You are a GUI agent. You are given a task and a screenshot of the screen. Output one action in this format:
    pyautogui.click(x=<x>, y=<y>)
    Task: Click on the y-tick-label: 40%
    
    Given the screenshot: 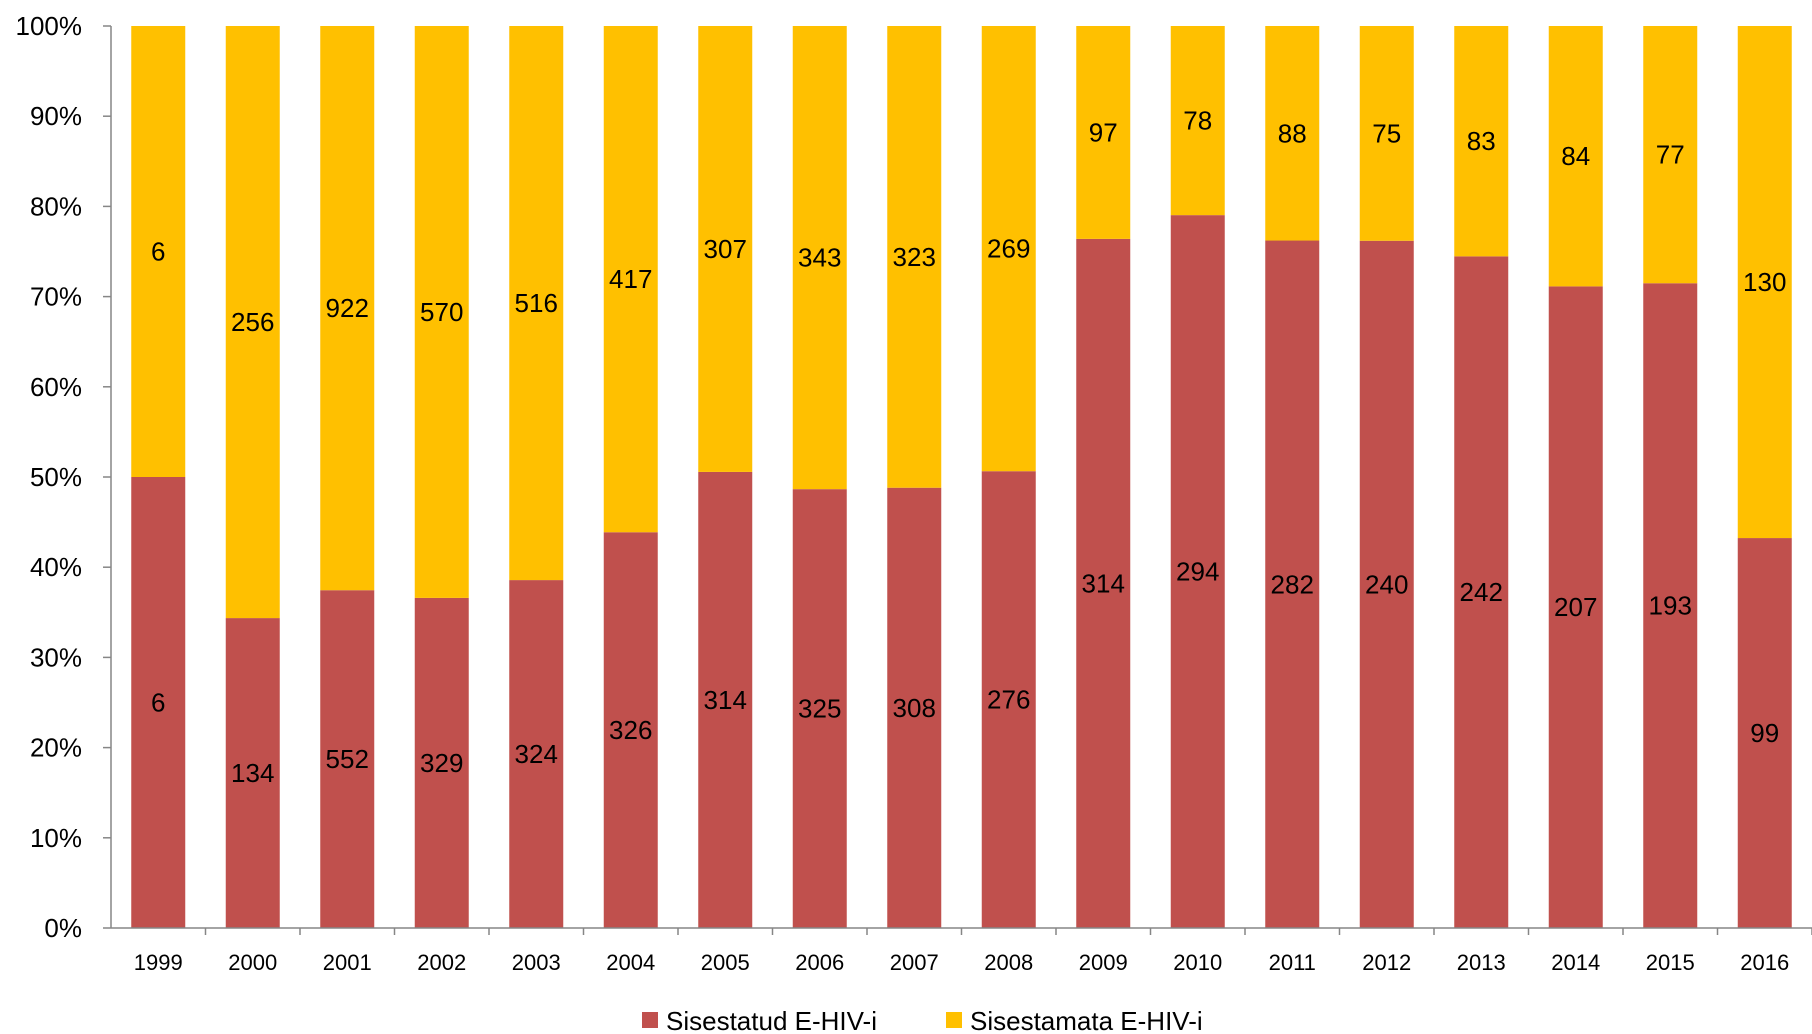 What is the action you would take?
    pyautogui.click(x=56, y=567)
    